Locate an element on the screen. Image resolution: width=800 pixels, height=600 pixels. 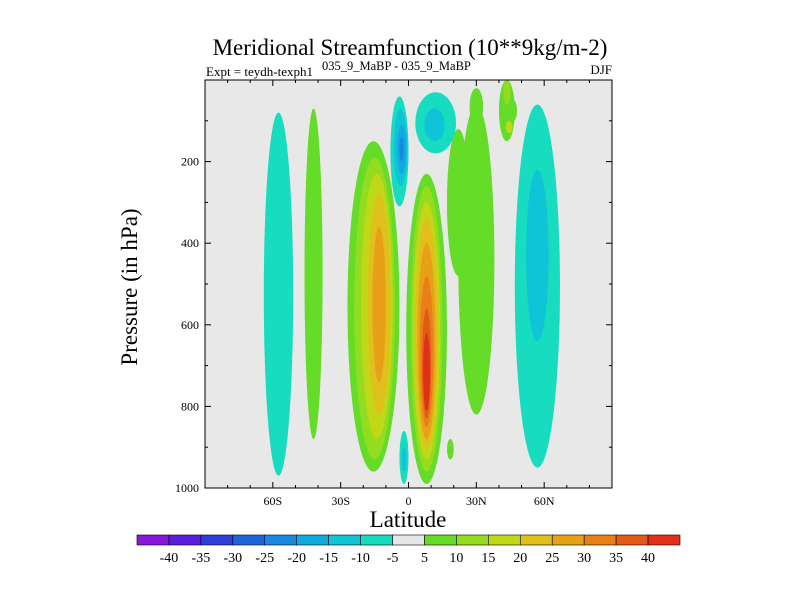
contour-region-nh-hadley-cell is located at coordinates (426, 371).